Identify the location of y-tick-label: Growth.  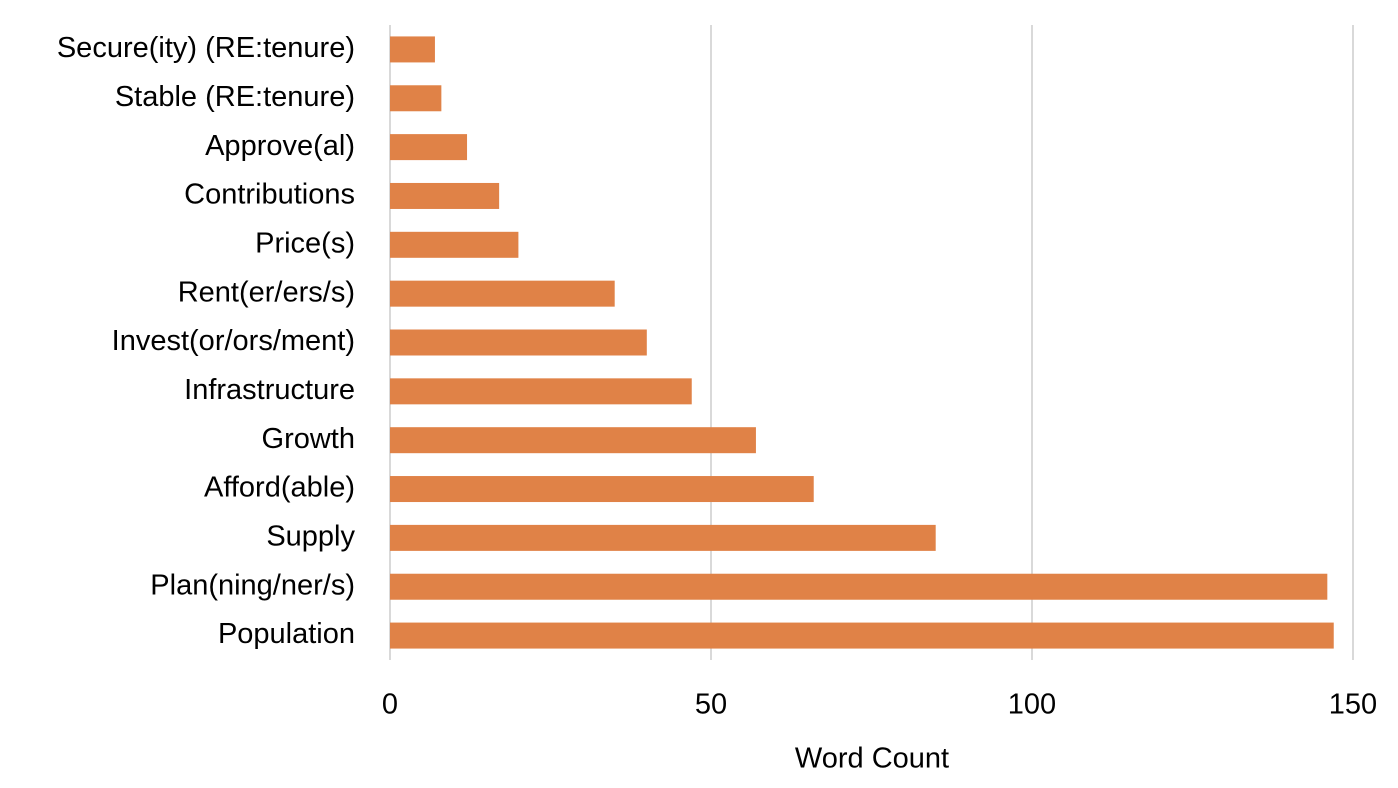
(308, 439).